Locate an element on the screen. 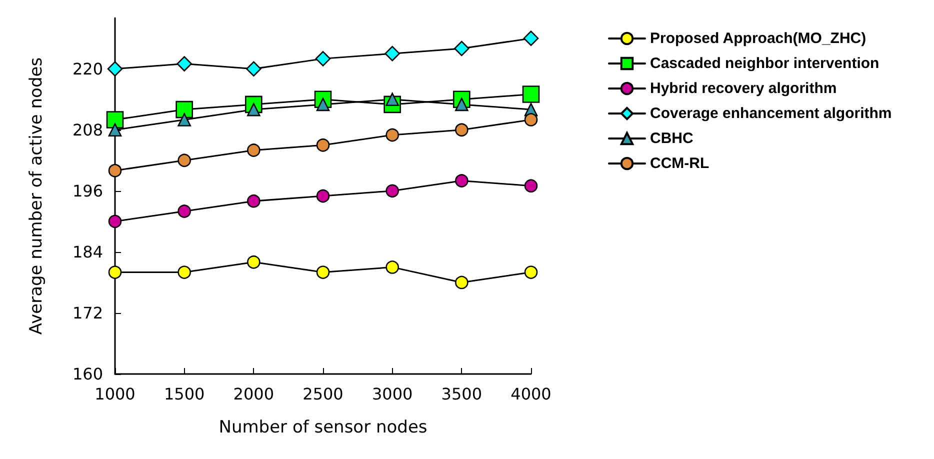  y-tick-label: 196 is located at coordinates (87, 190).